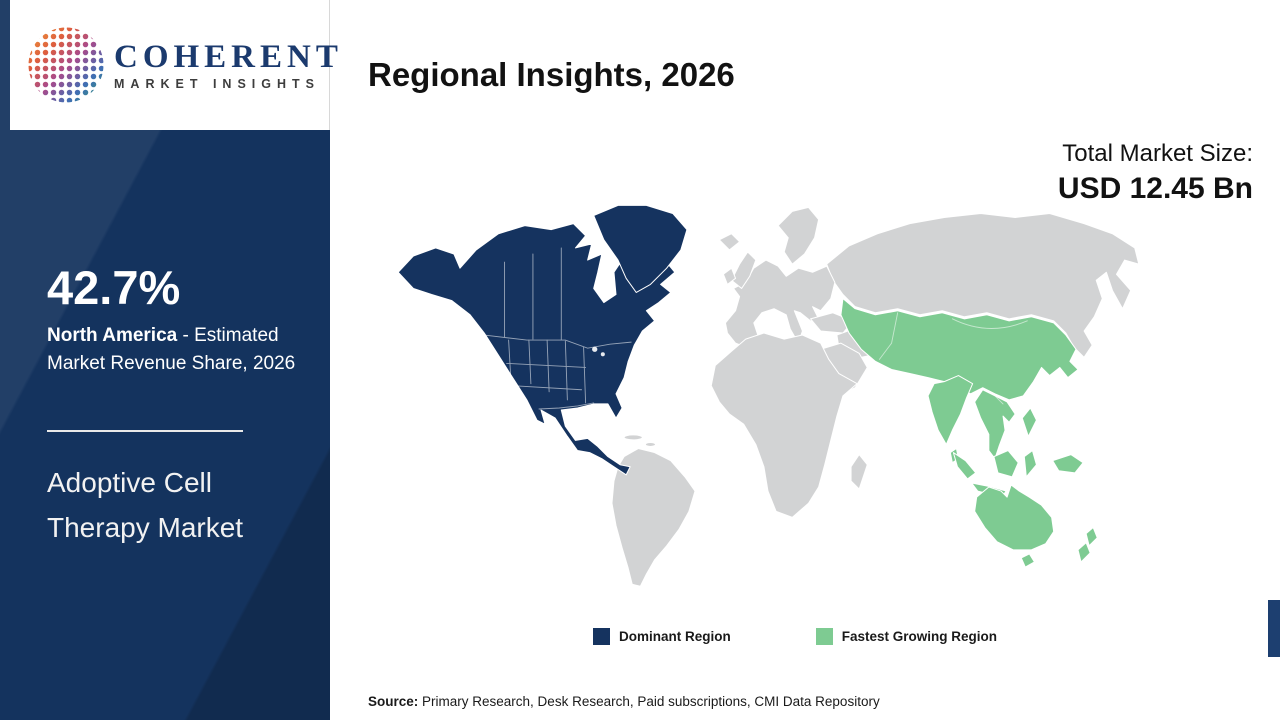 This screenshot has width=1280, height=720. I want to click on total-market-size: Total Market Size: USD 12.45 Bn, so click(1155, 173).